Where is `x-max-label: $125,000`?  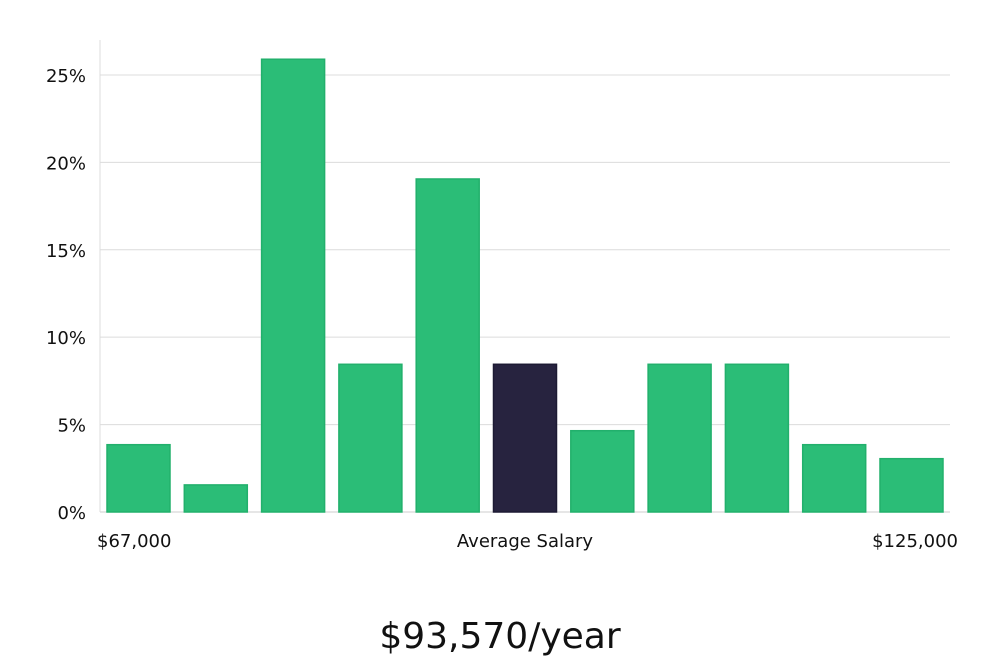 x-max-label: $125,000 is located at coordinates (915, 541).